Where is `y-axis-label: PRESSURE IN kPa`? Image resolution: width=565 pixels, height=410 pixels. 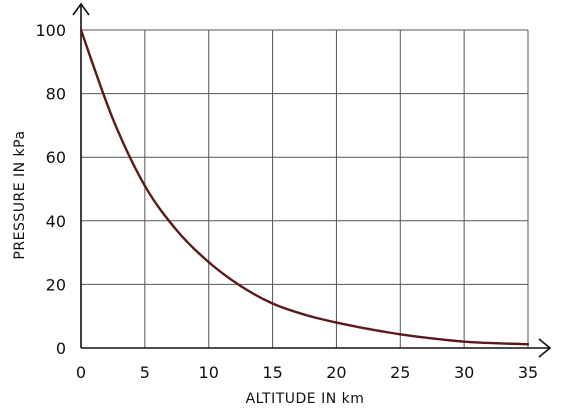
y-axis-label: PRESSURE IN kPa is located at coordinates (20, 194).